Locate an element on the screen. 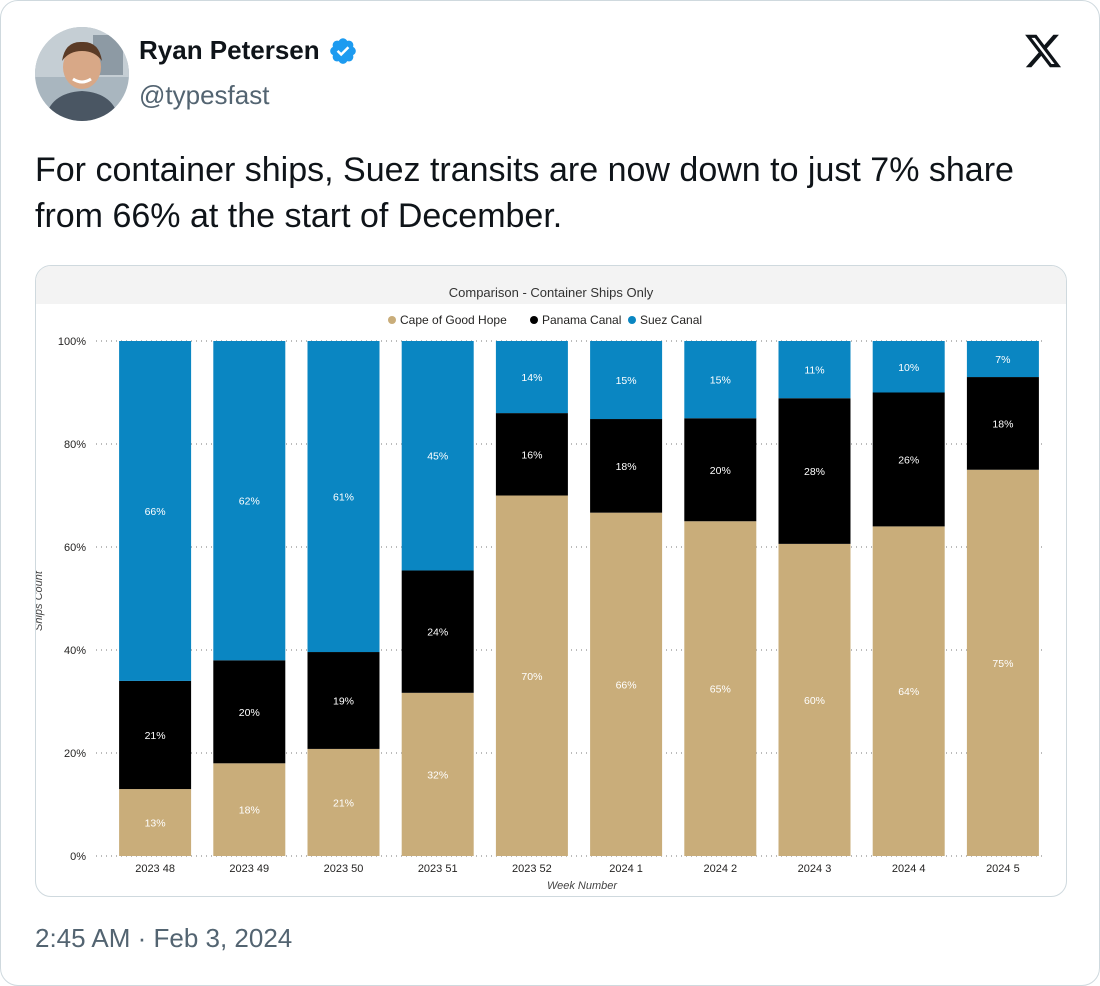  data-label: 7% is located at coordinates (1002, 360).